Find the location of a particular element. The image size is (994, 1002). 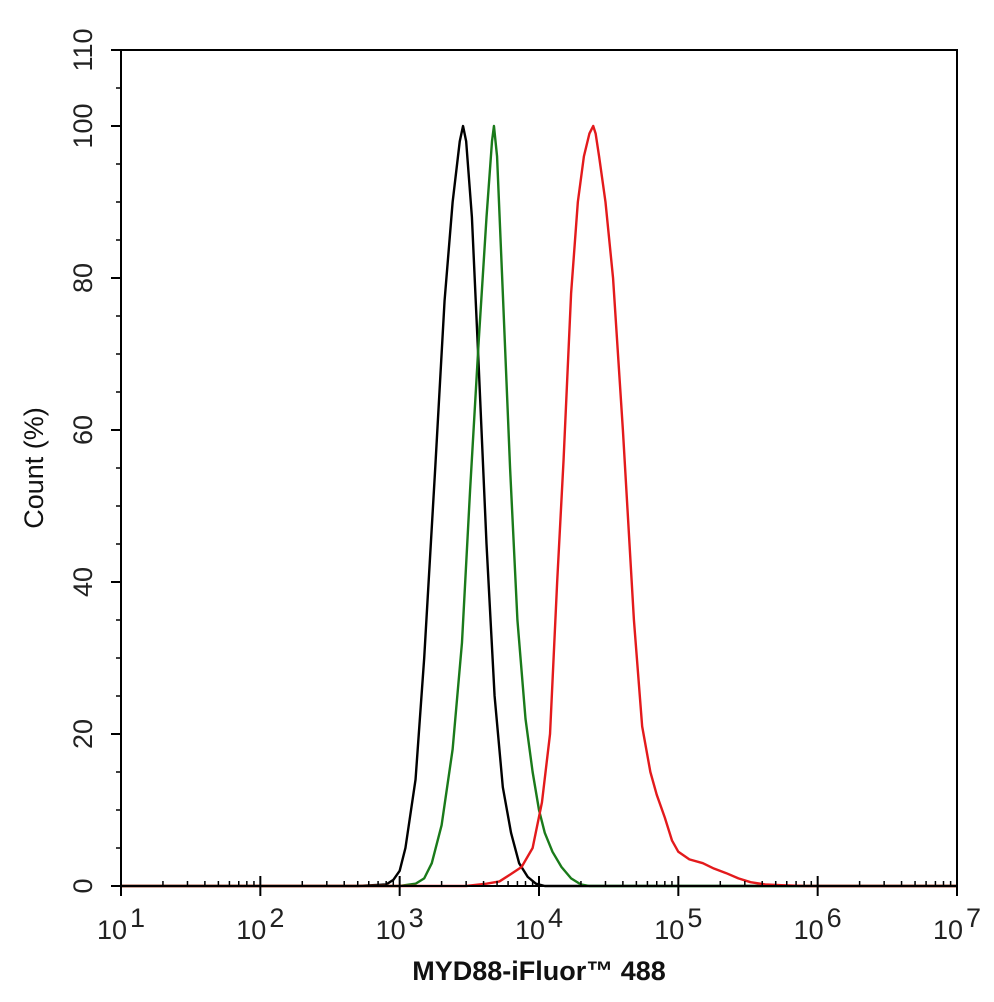

x-tick-label: 10 1 is located at coordinates (121, 924).